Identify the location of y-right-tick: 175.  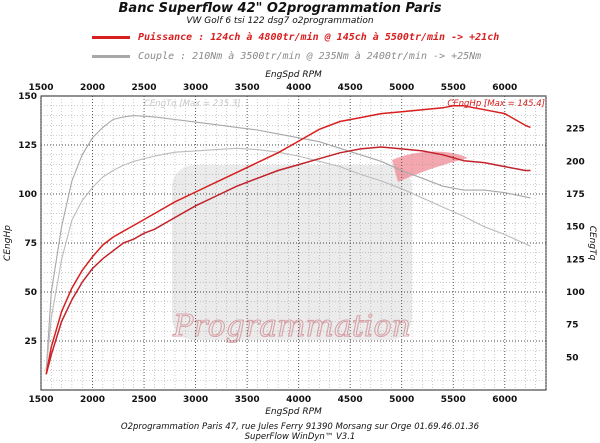
(575, 195).